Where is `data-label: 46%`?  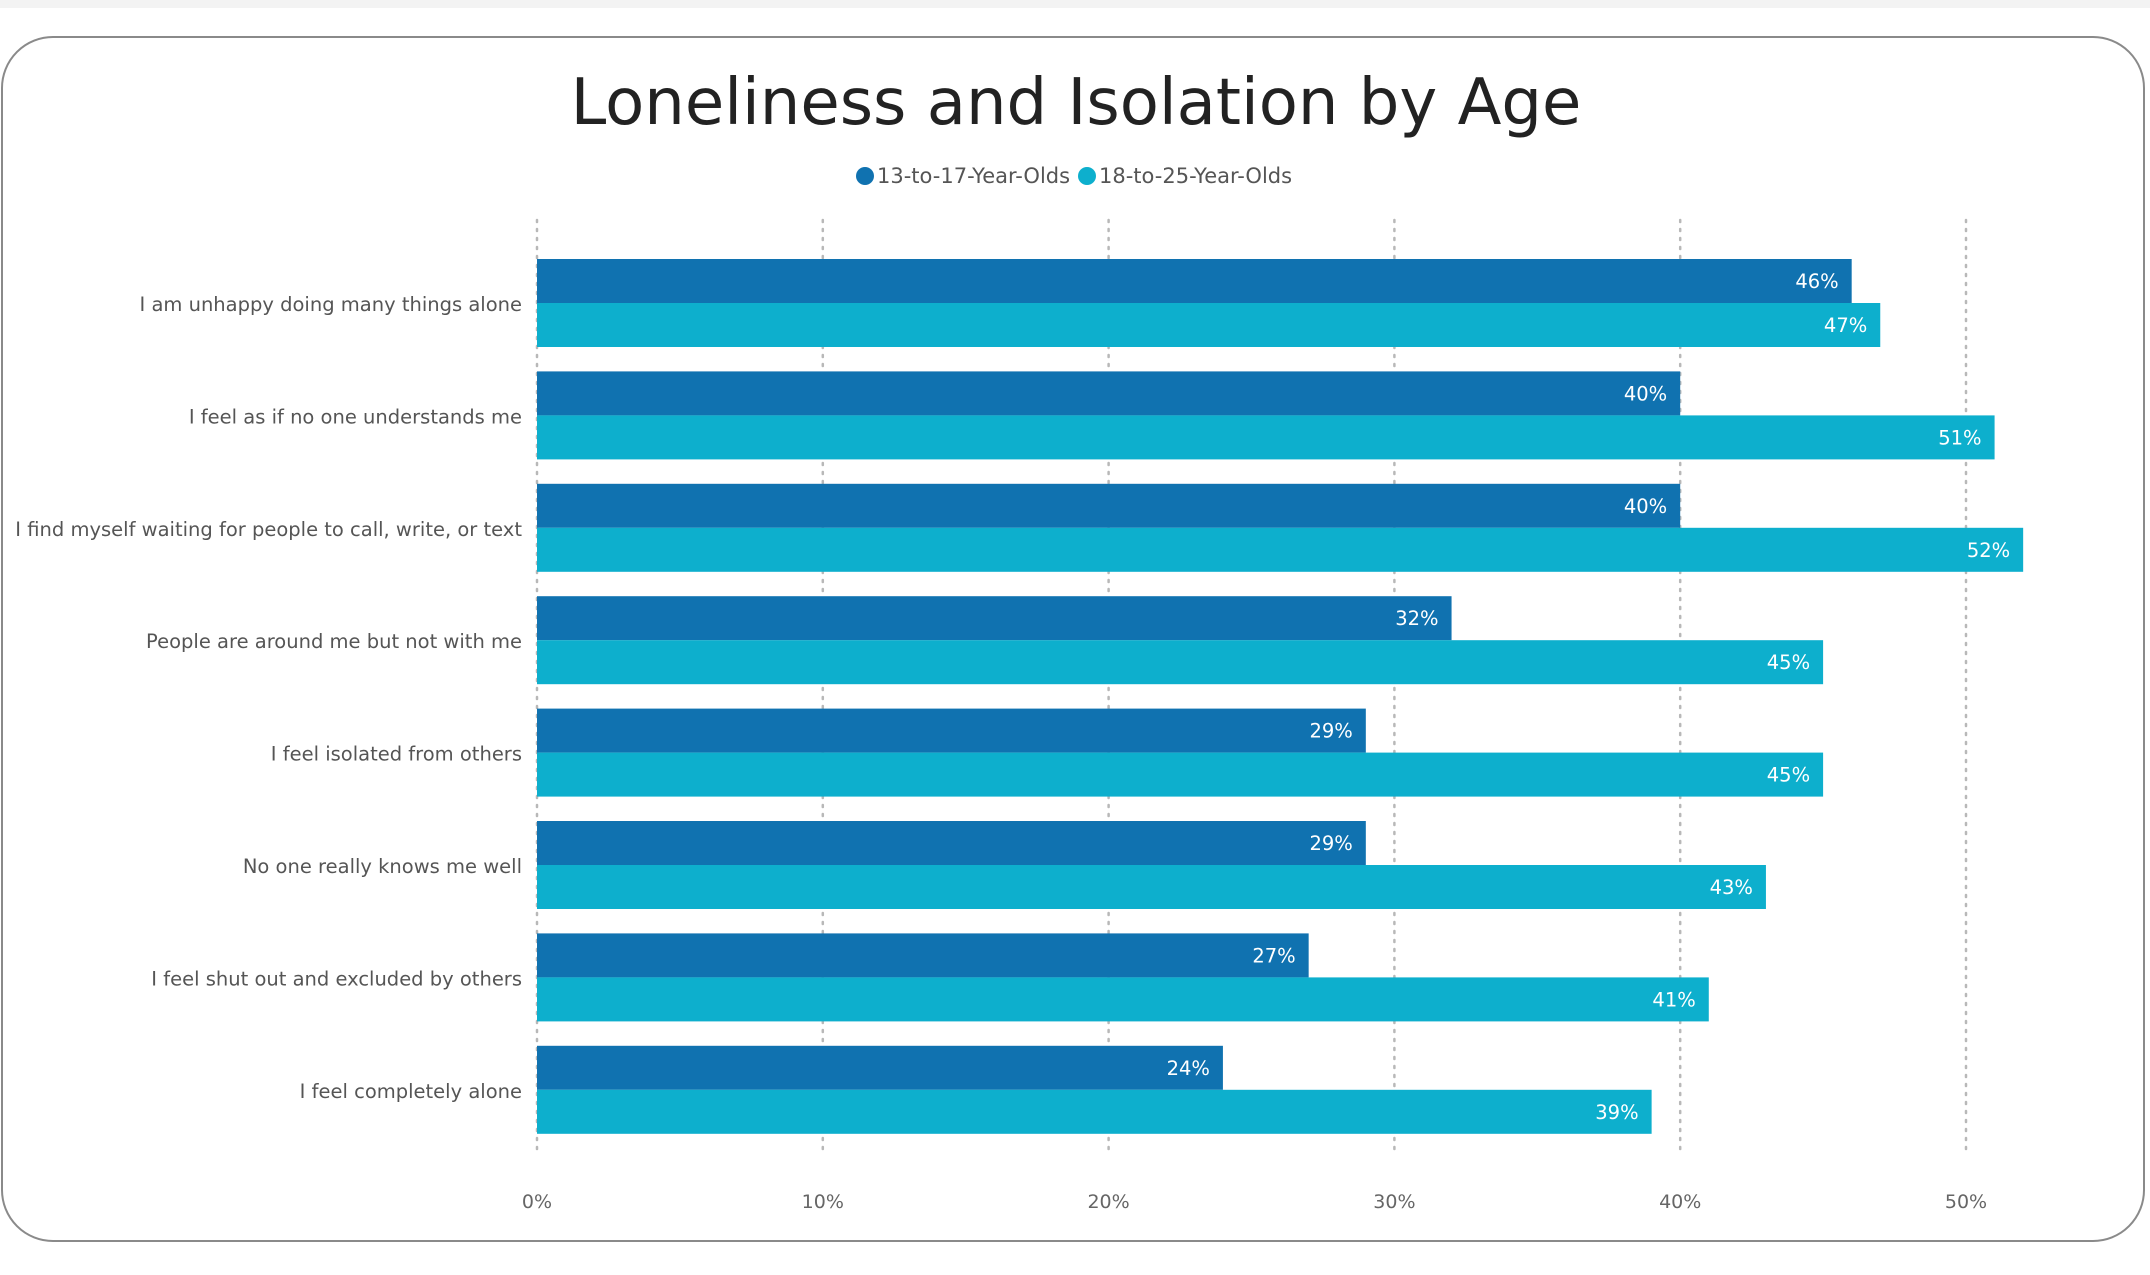
data-label: 46% is located at coordinates (1816, 281).